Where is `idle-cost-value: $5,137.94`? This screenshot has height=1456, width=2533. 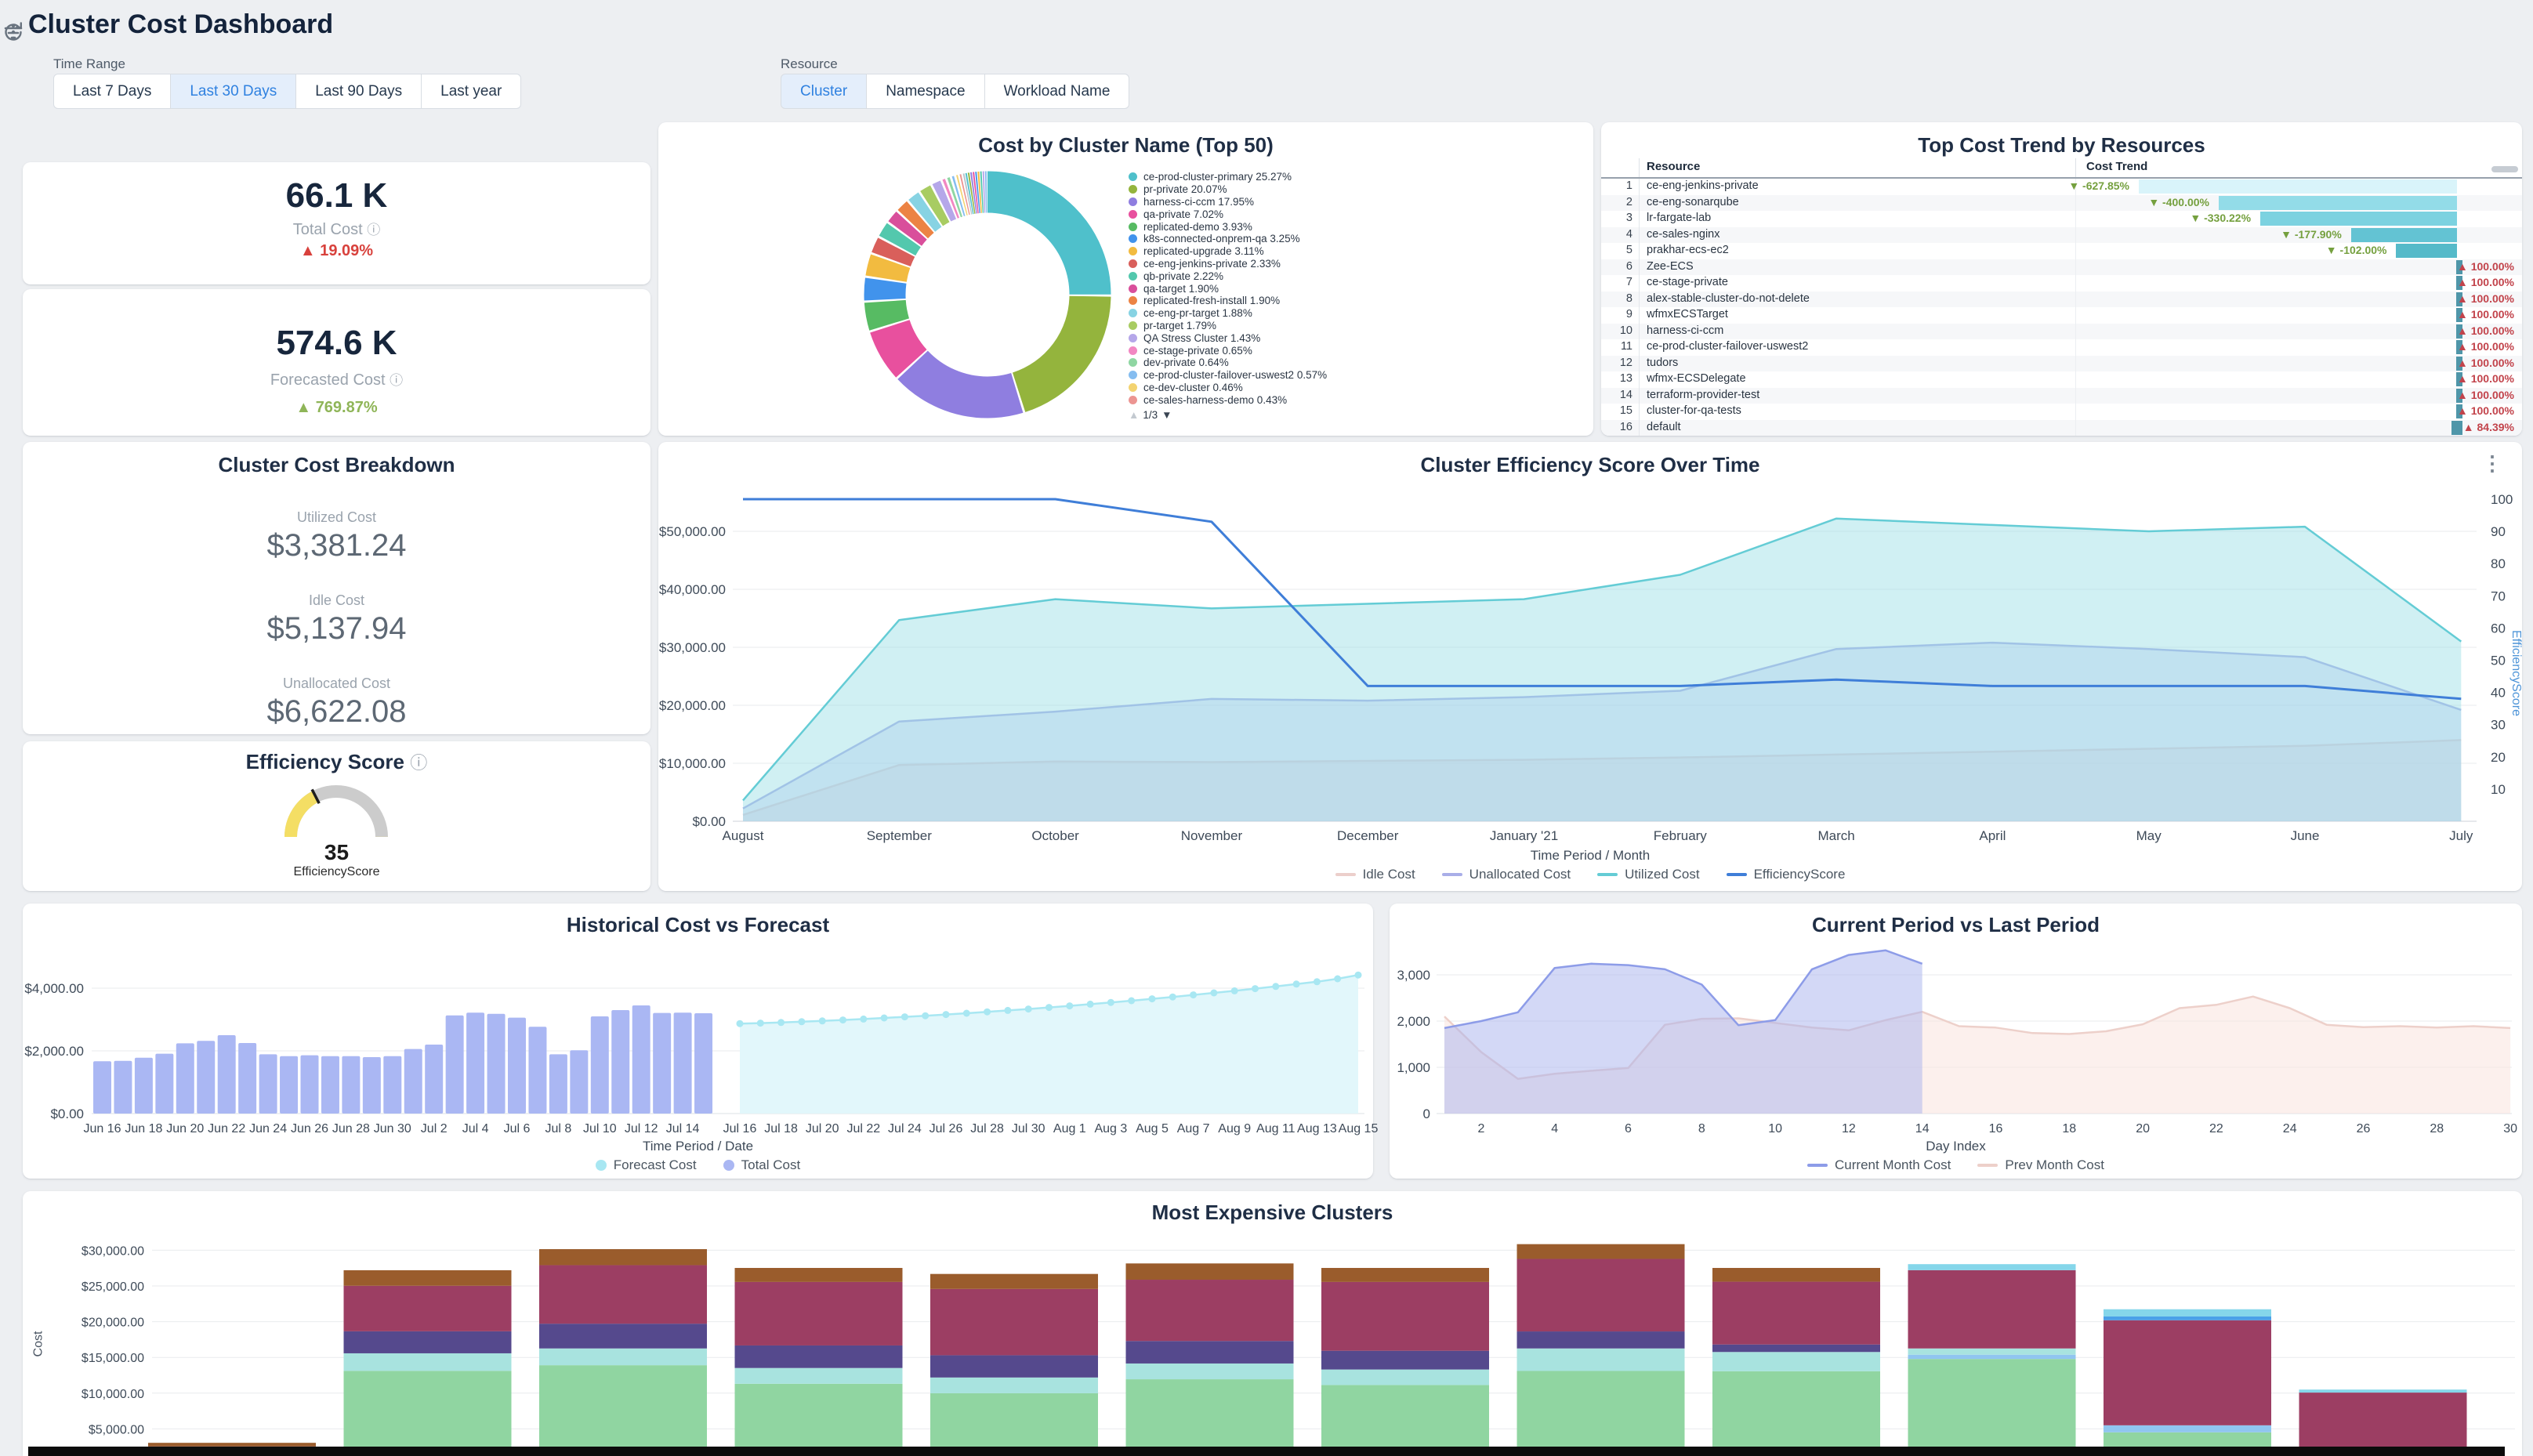 idle-cost-value: $5,137.94 is located at coordinates (336, 628).